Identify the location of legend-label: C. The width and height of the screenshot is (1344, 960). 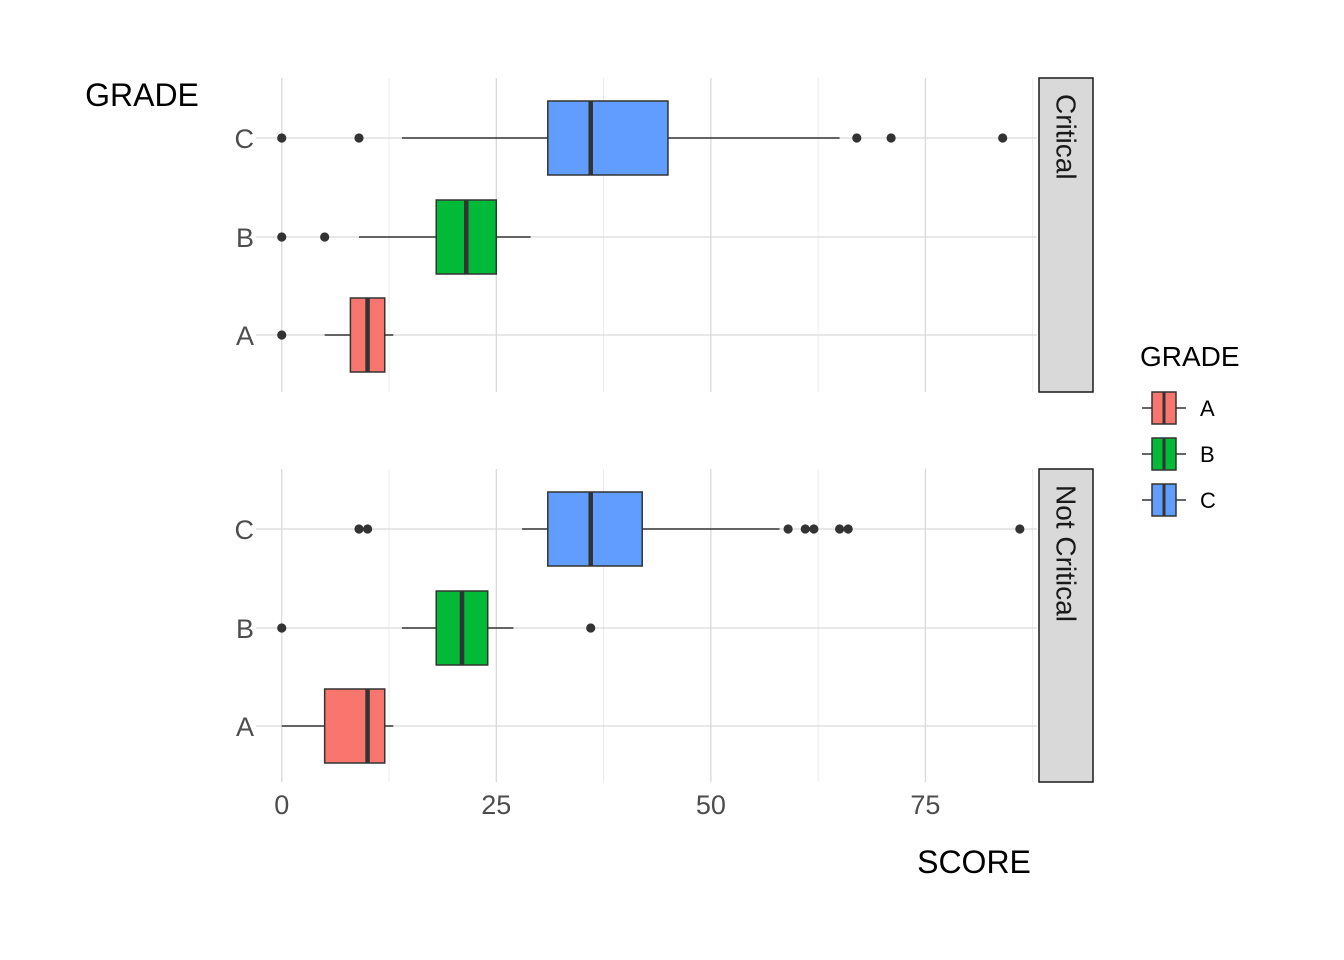
(1208, 500).